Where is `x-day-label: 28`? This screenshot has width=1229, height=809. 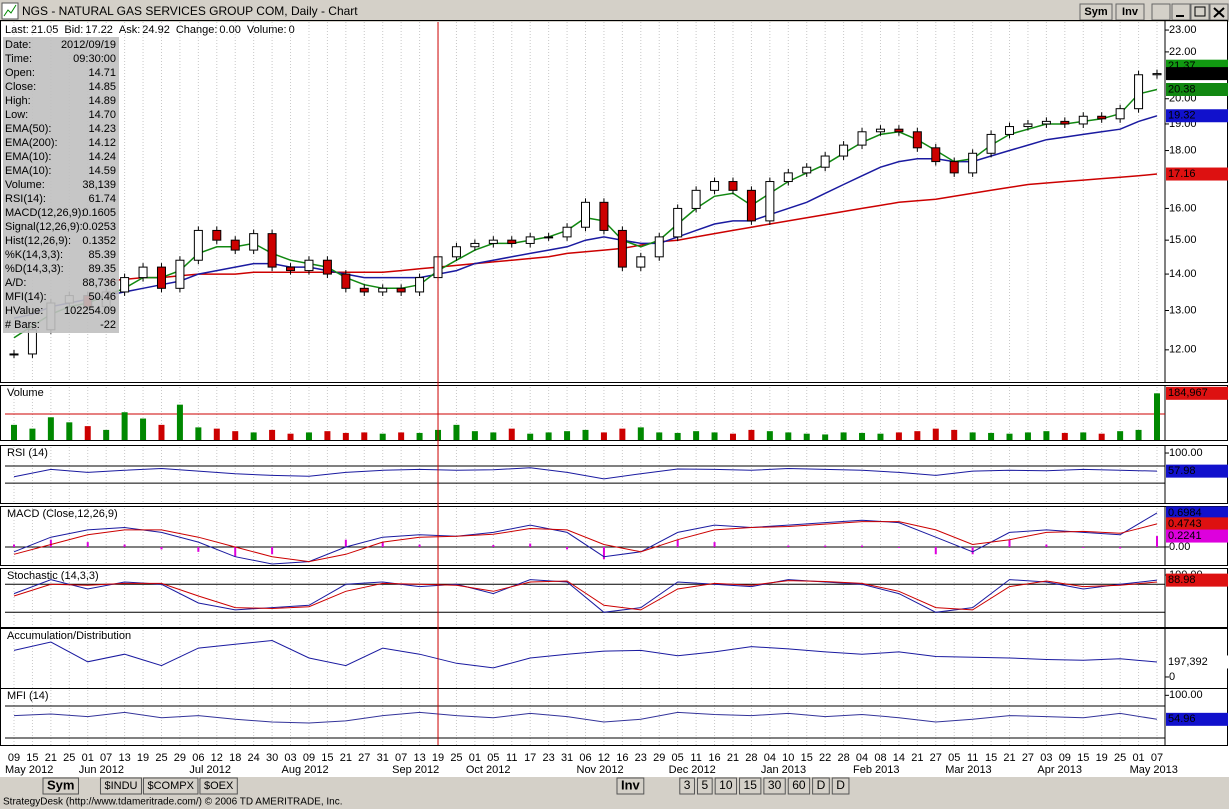 x-day-label: 28 is located at coordinates (843, 758).